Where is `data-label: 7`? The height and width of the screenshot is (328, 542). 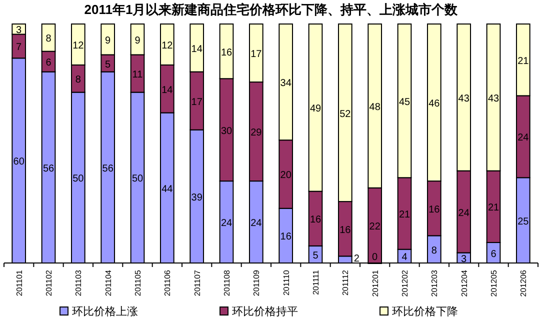
data-label: 7 is located at coordinates (19, 48).